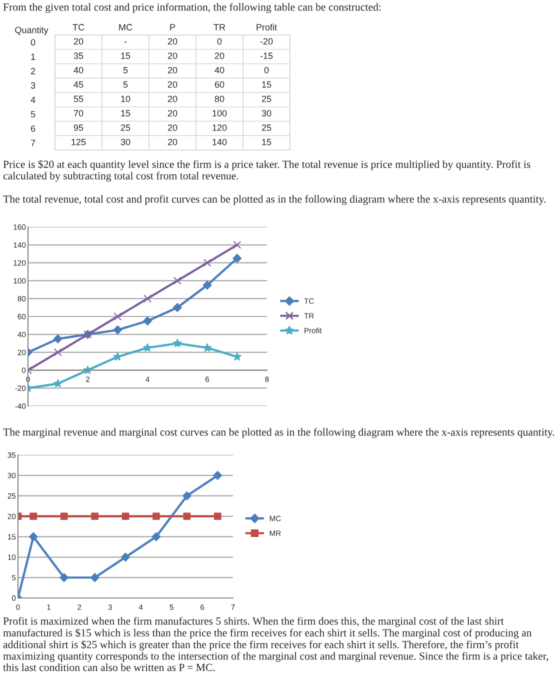  What do you see at coordinates (266, 55) in the screenshot?
I see `data-label: -15` at bounding box center [266, 55].